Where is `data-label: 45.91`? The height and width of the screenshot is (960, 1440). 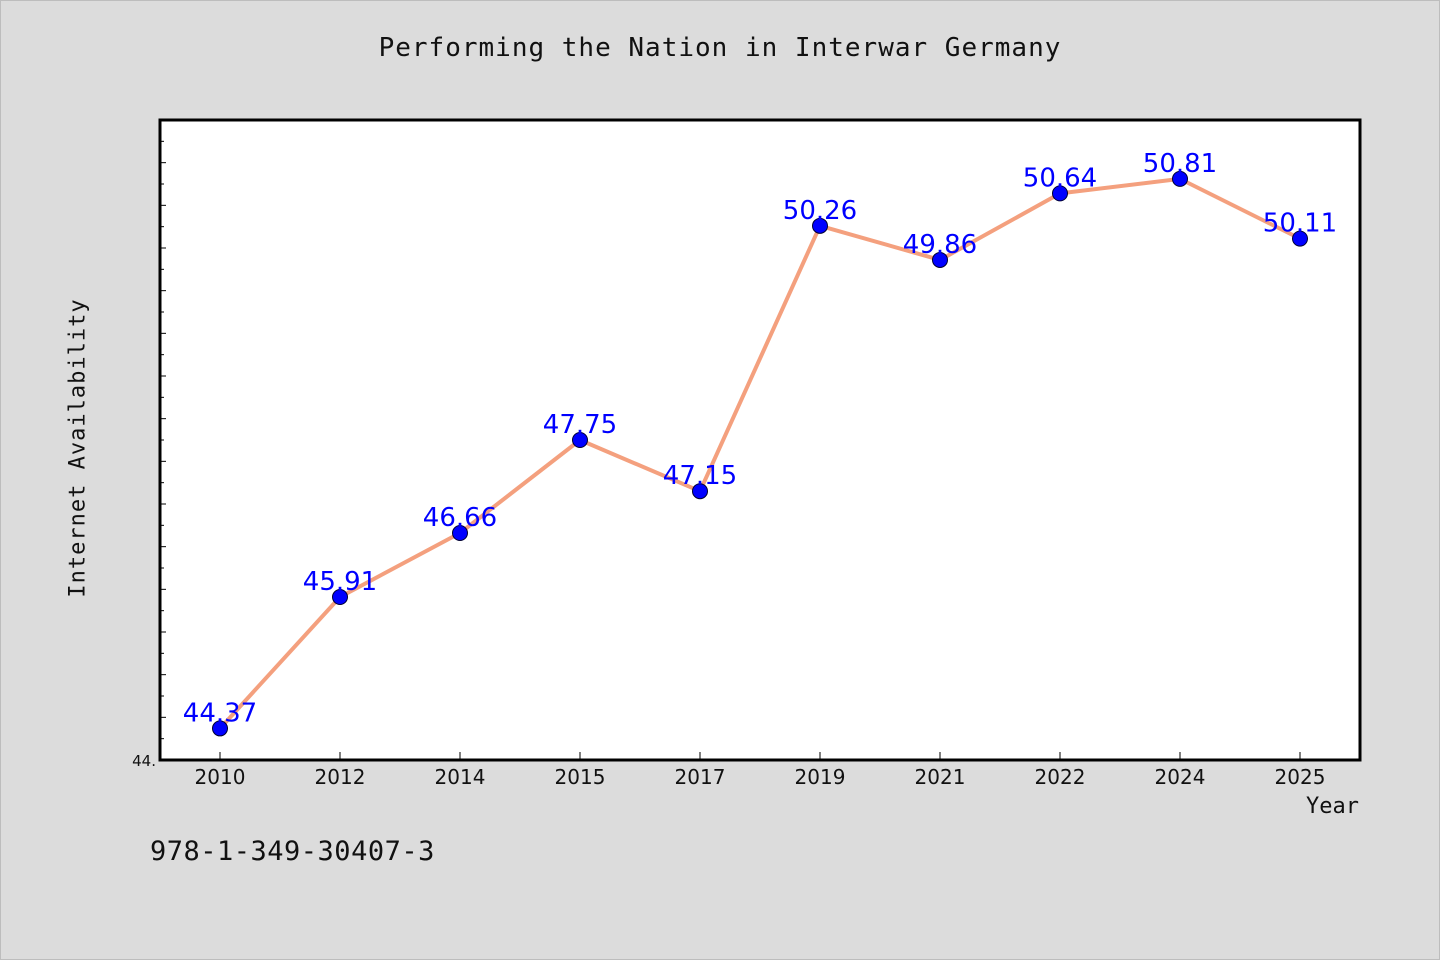
data-label: 45.91 is located at coordinates (340, 582).